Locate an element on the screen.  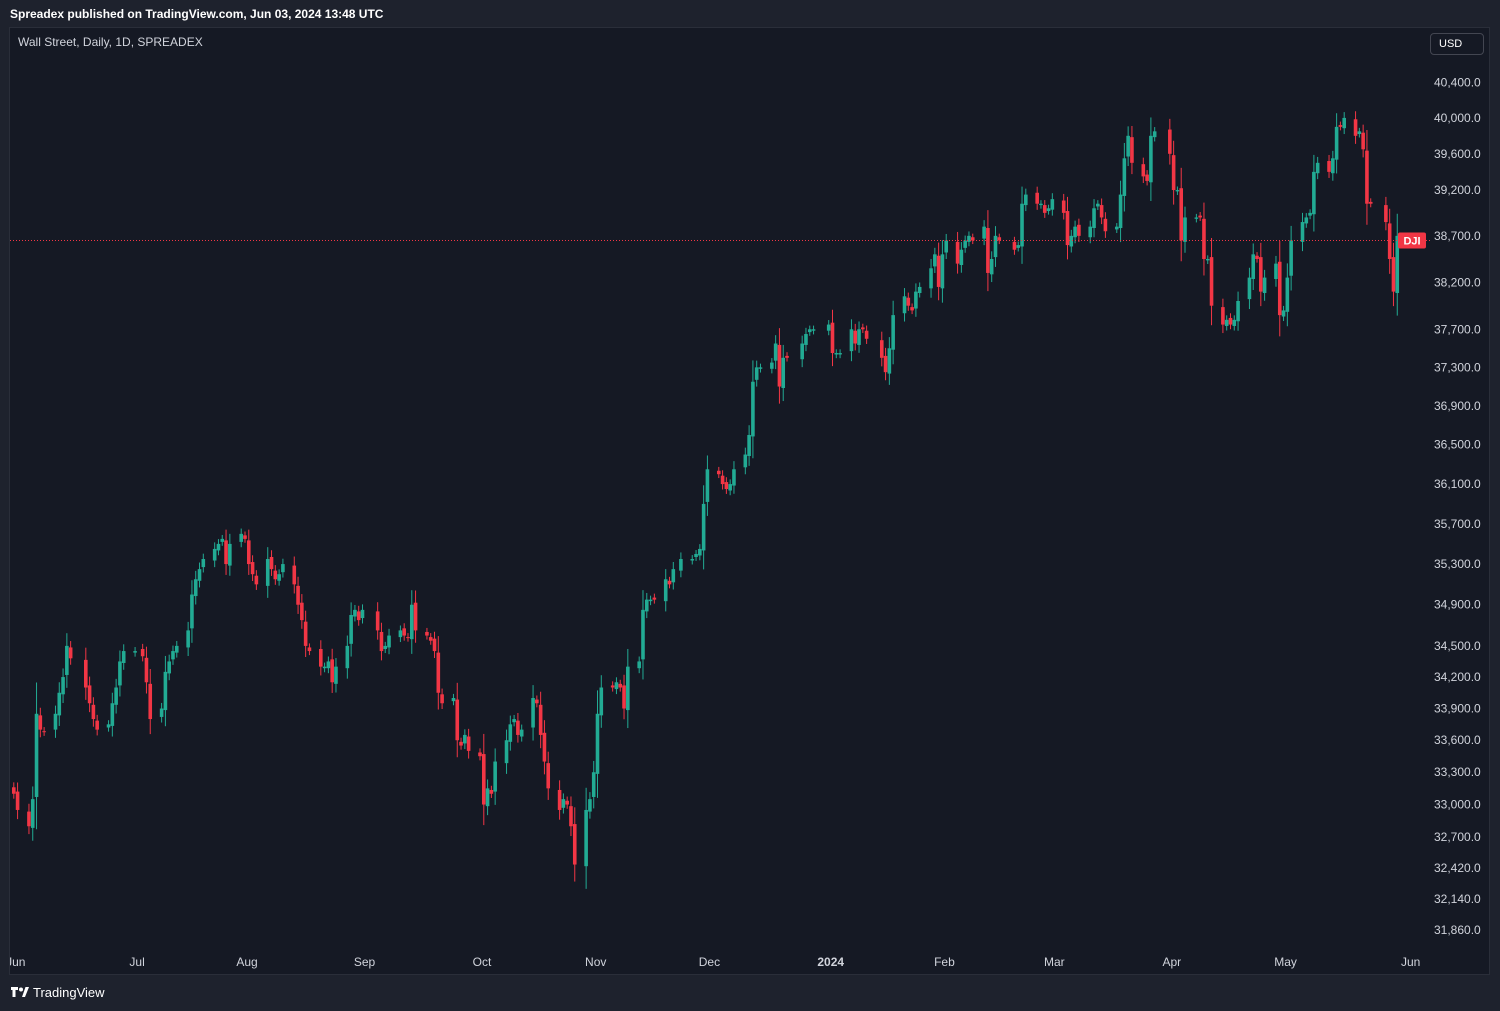
y-tick-label: 33,900.0 is located at coordinates (1457, 709).